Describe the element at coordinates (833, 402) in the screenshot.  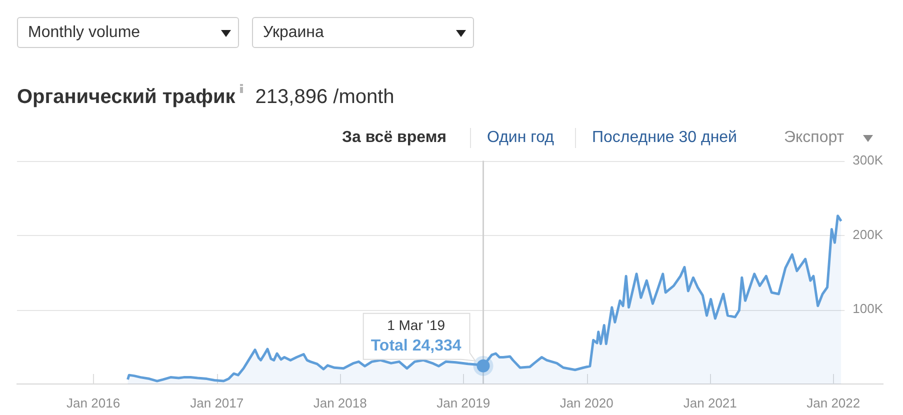
I see `x-tick-label: Jan 2022` at that location.